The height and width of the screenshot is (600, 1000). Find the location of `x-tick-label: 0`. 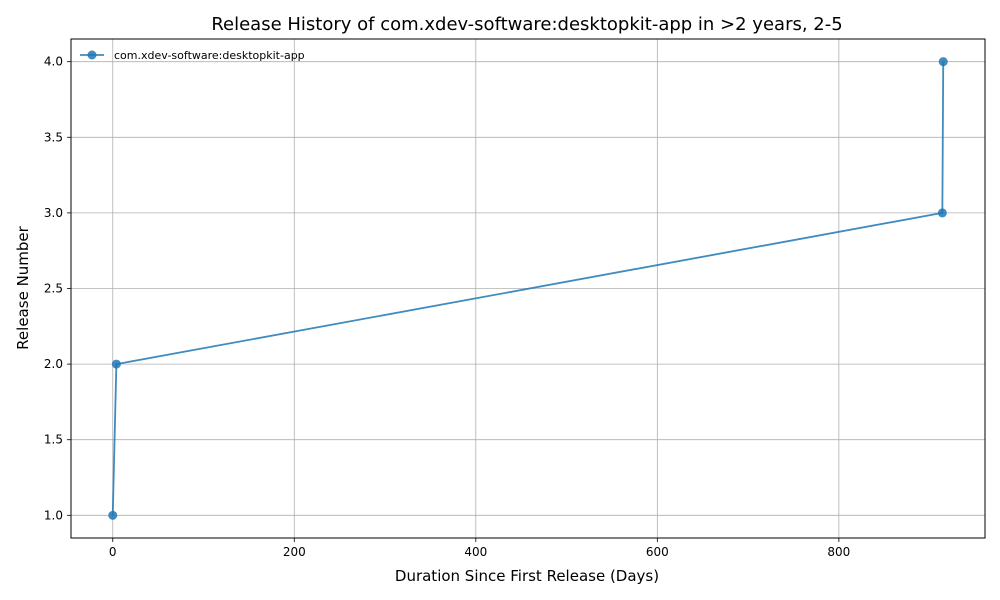

x-tick-label: 0 is located at coordinates (113, 552).